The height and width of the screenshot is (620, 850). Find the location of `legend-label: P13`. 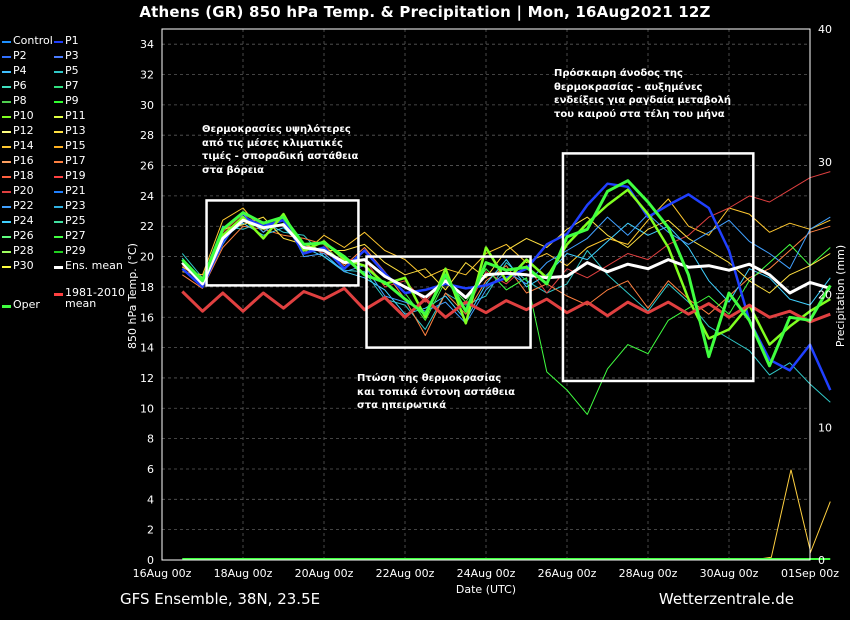

legend-label: P13 is located at coordinates (75, 130).